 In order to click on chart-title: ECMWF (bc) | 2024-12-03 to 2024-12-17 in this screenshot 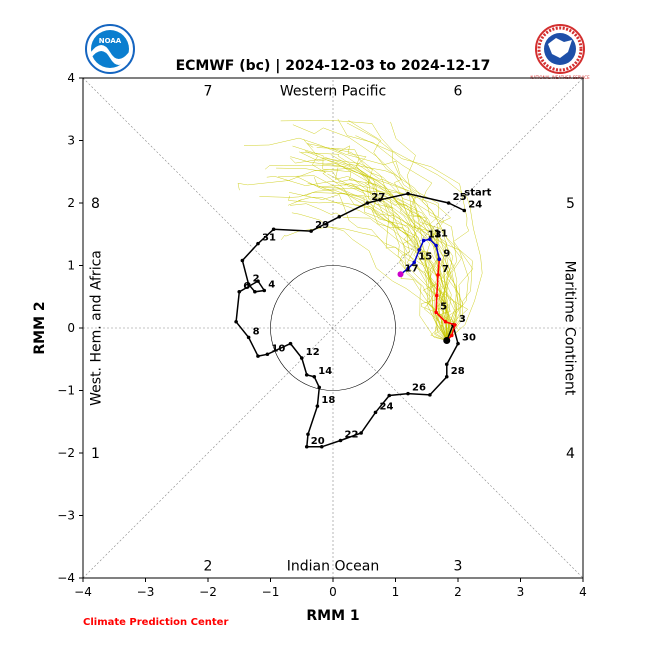, I will do `click(333, 66)`.